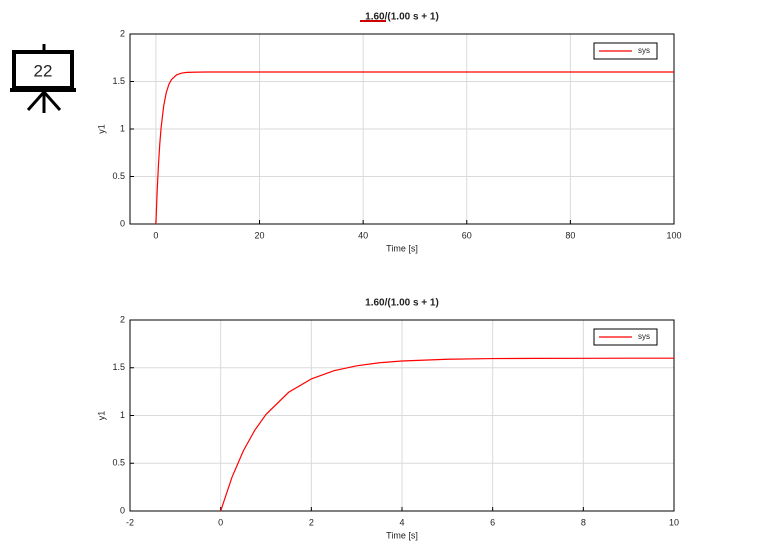 The image size is (759, 548). I want to click on x-tick-label: 6, so click(492, 522).